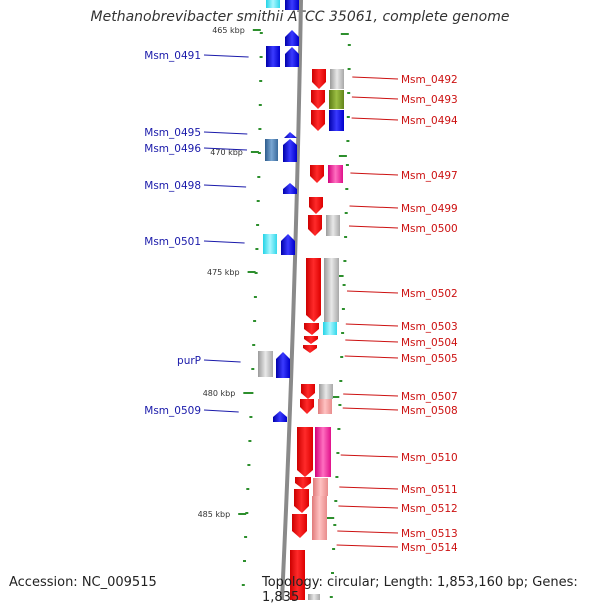  Describe the element at coordinates (429, 490) in the screenshot. I see `gene-label: Msm_0511` at that location.